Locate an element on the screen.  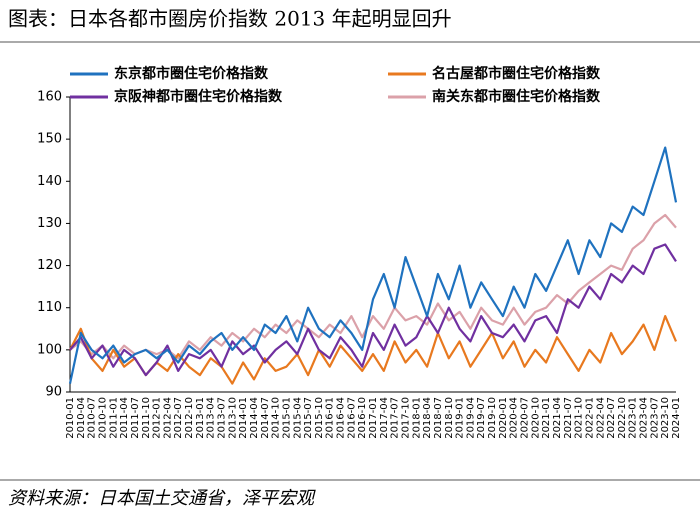
legend-label: 名古屋都市圈住宅价格指数 is located at coordinates (516, 73).